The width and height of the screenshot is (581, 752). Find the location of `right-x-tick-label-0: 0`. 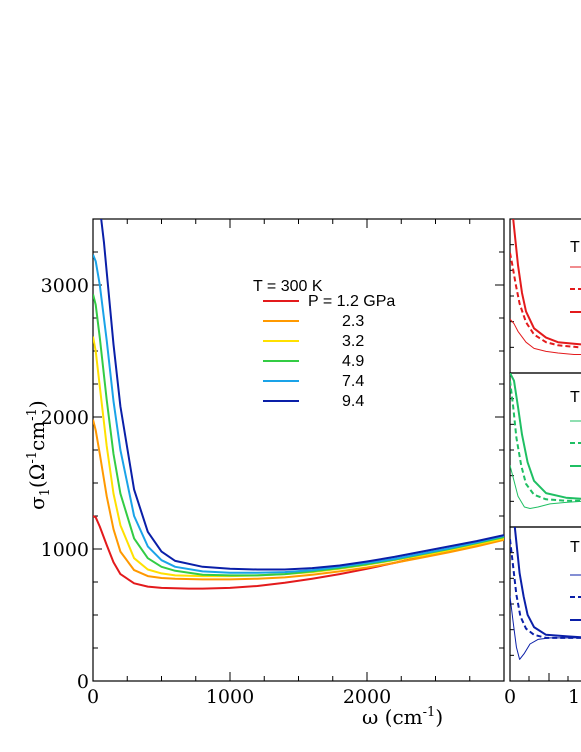

right-x-tick-label-0: 0 is located at coordinates (510, 697).